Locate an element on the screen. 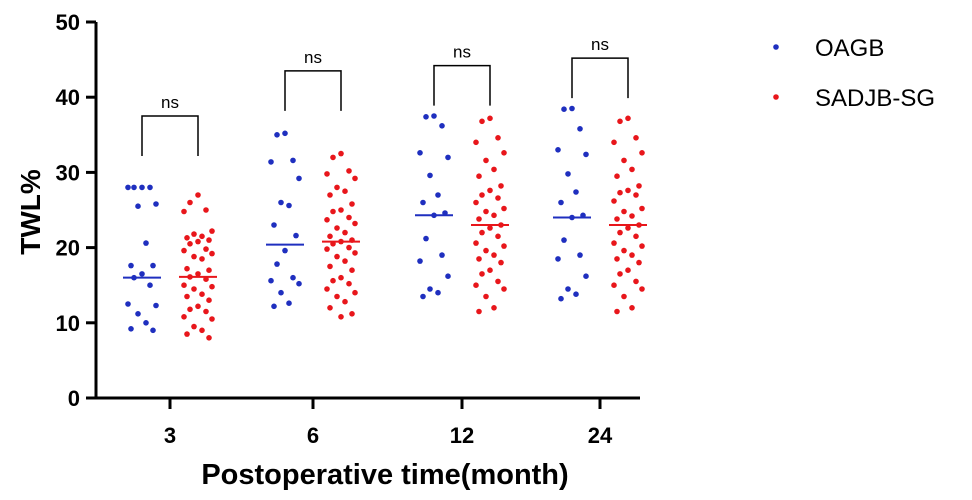  significance-brackets: ns ns ns ns is located at coordinates (385, 95).